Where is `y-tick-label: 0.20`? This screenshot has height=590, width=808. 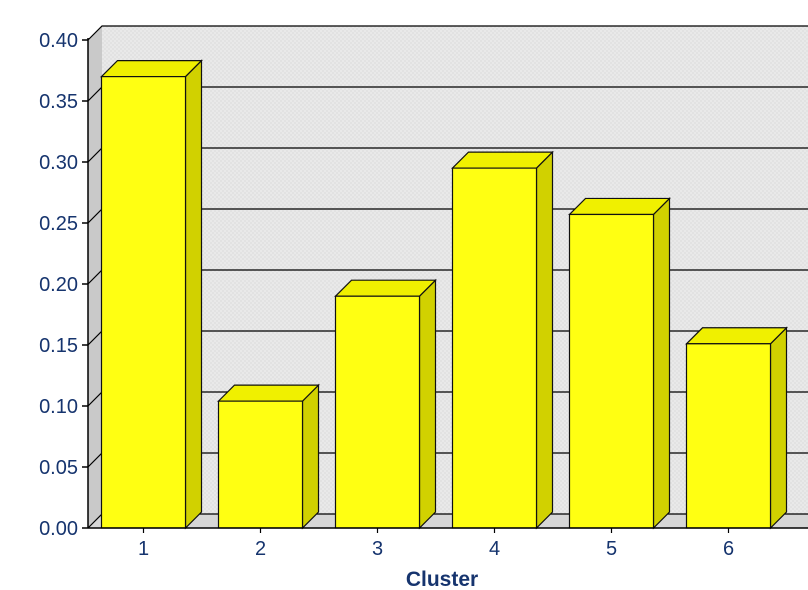
y-tick-label: 0.20 is located at coordinates (58, 285).